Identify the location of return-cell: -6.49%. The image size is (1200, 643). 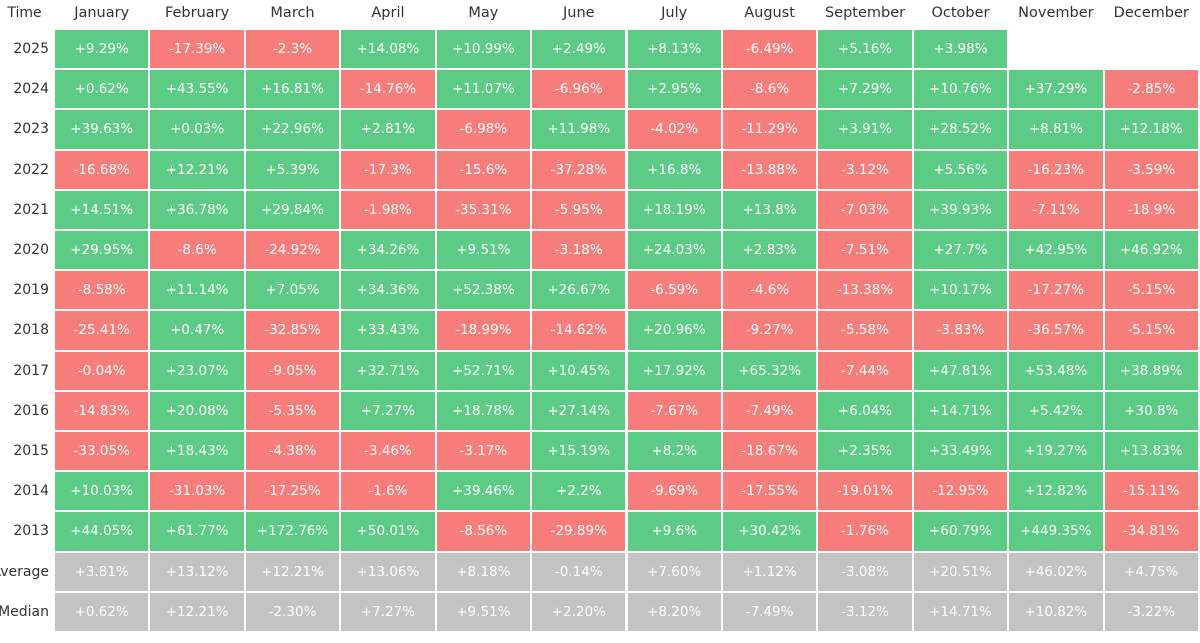
(769, 49).